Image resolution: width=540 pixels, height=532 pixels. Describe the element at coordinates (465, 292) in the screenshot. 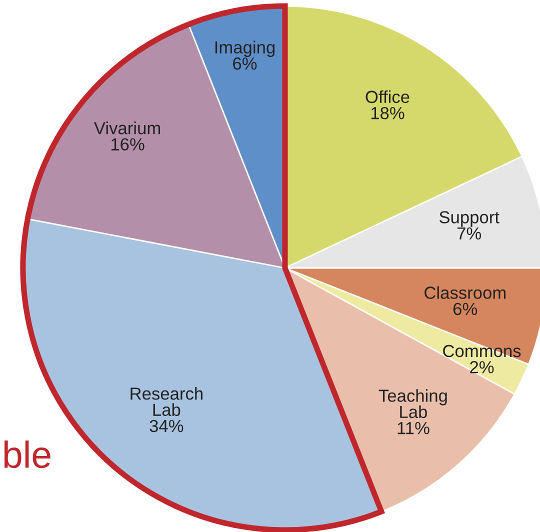

I see `slice-label: Classroom` at that location.